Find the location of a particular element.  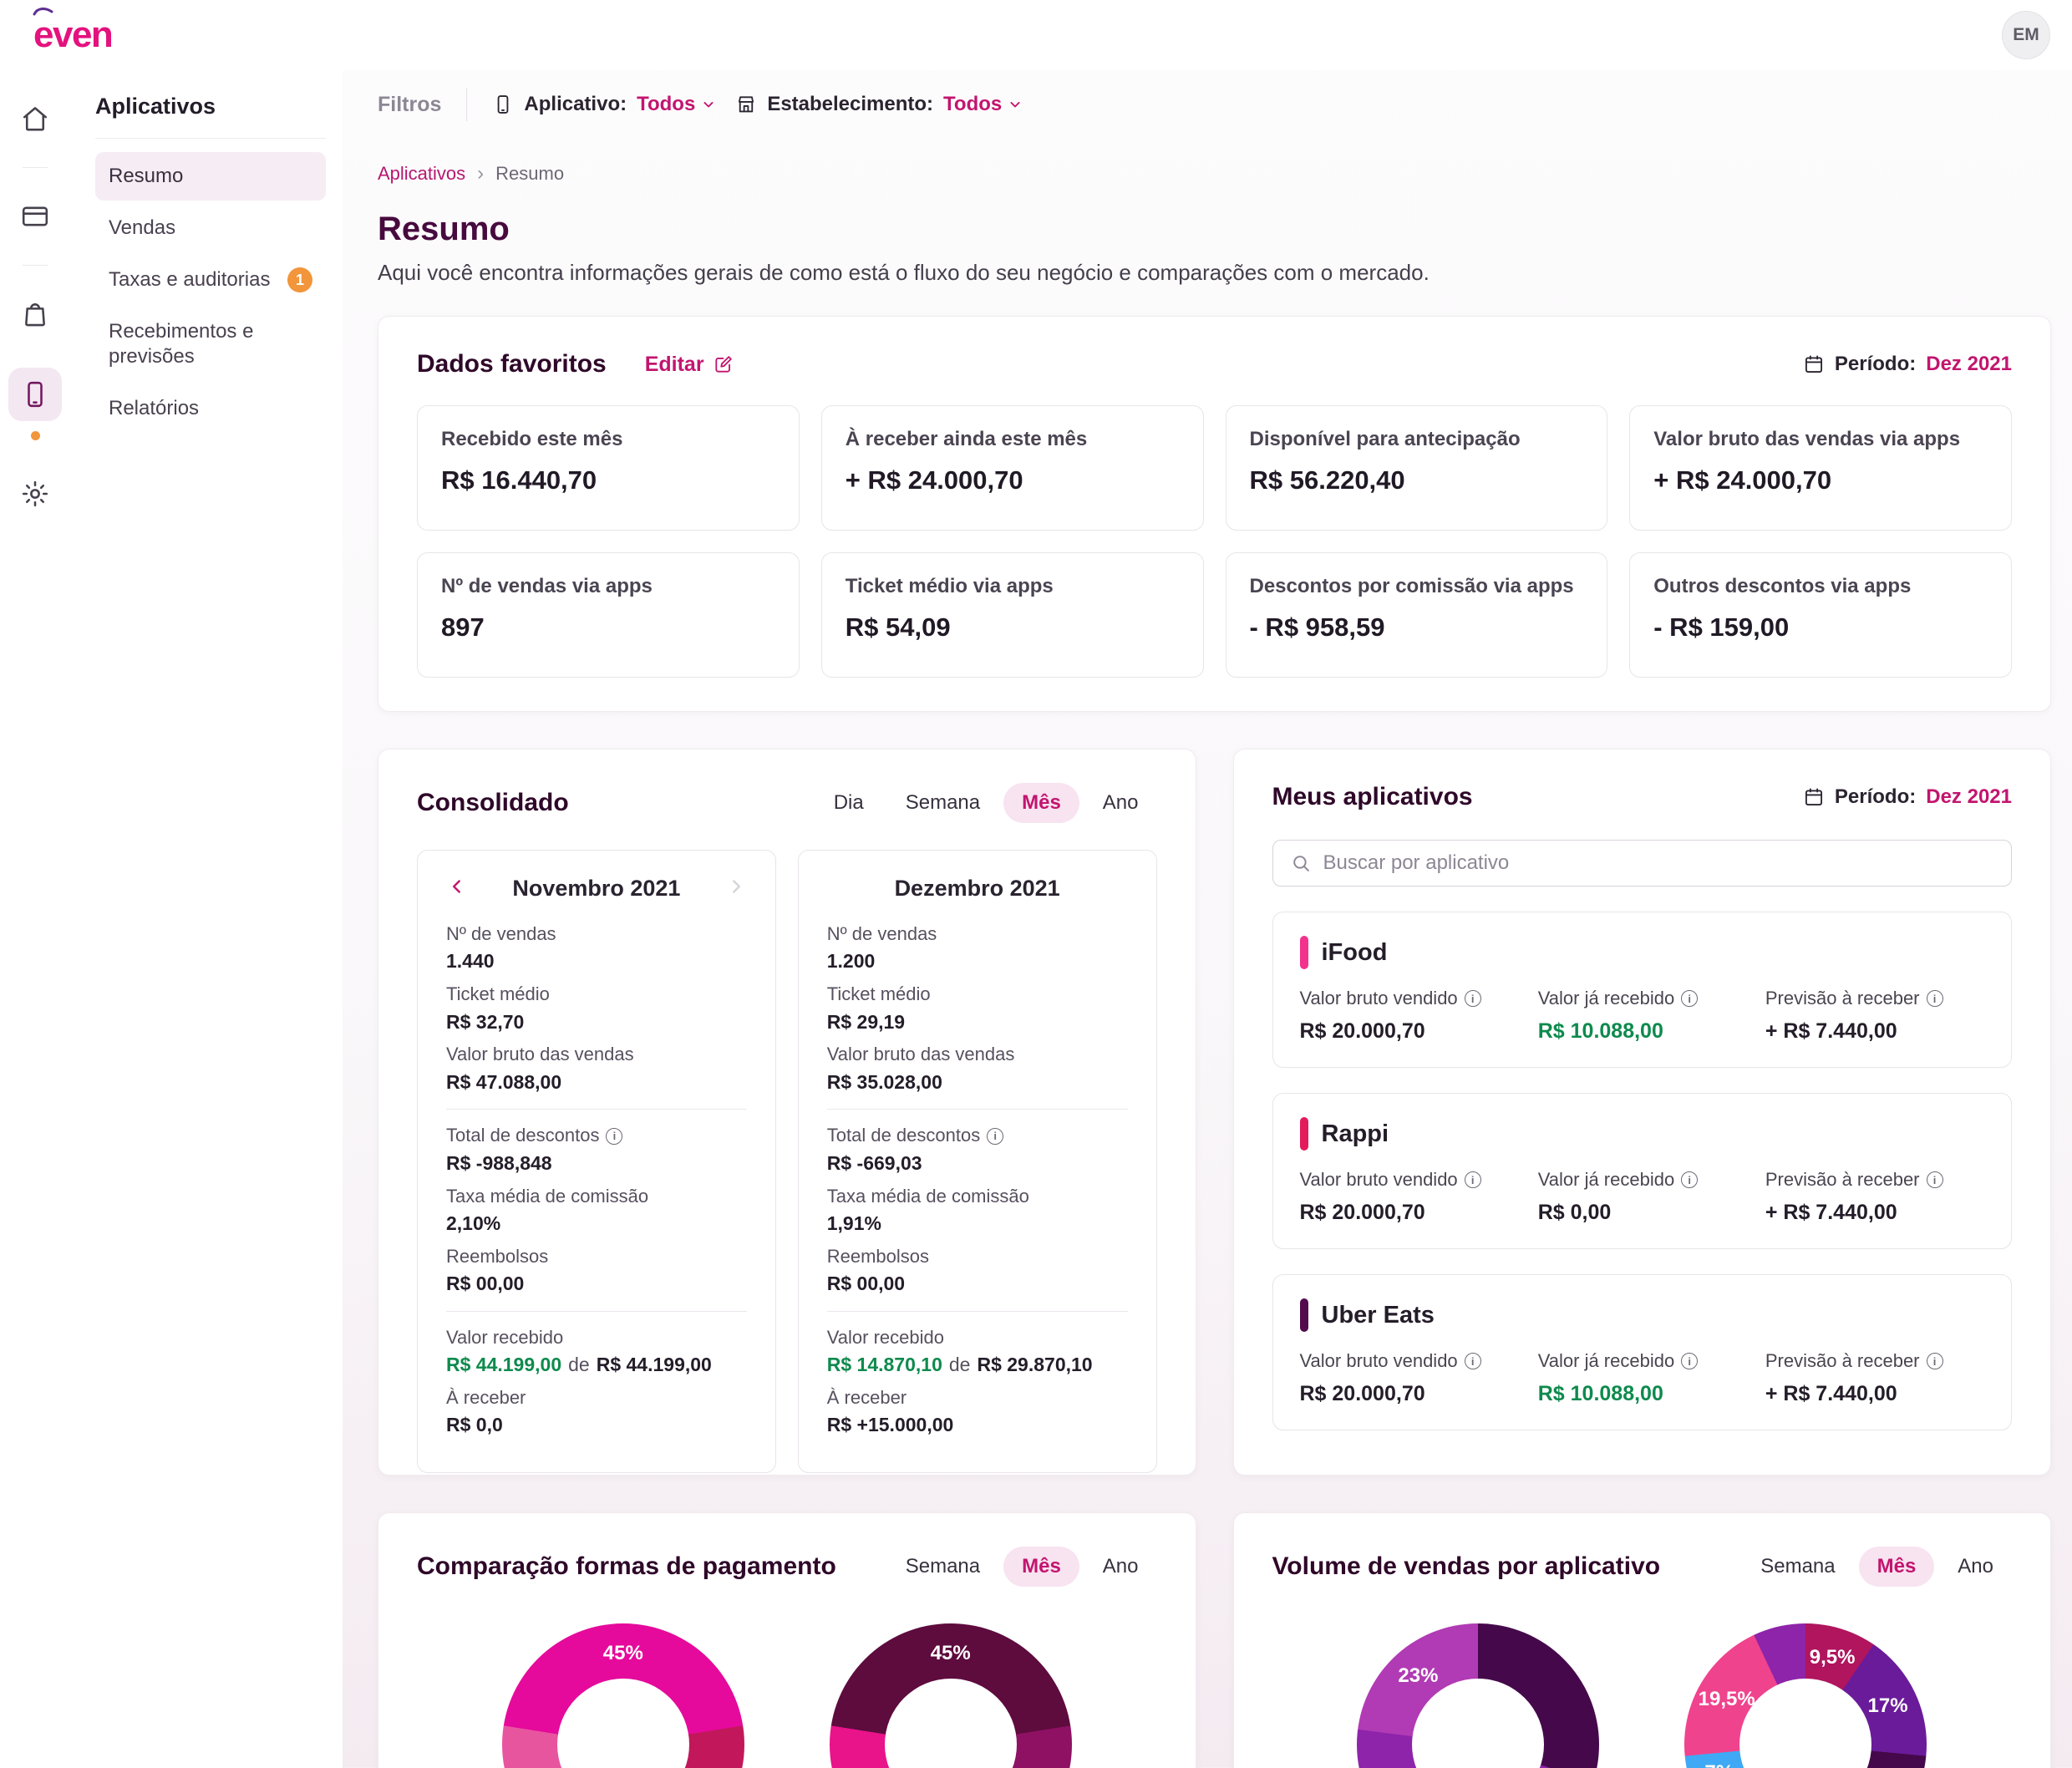

tab: Dia is located at coordinates (848, 803).